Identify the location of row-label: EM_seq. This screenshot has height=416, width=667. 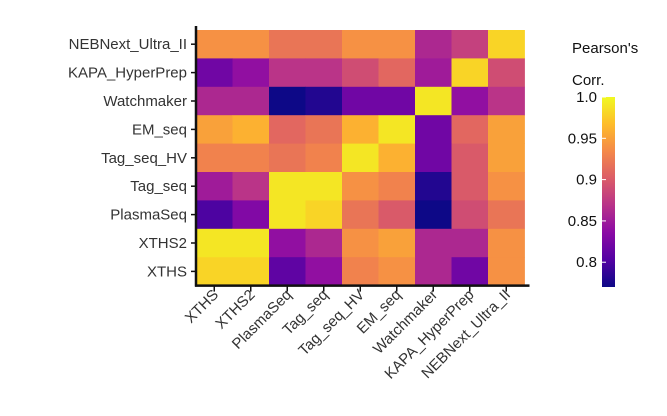
(159, 129).